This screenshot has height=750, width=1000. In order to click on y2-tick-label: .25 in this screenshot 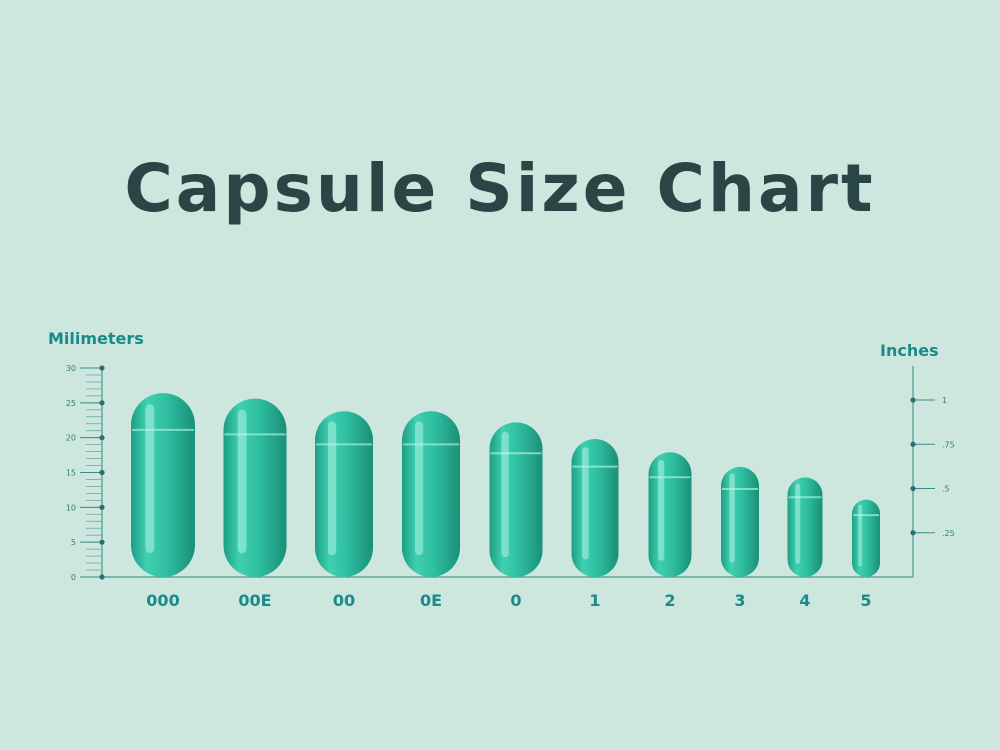, I will do `click(948, 533)`.